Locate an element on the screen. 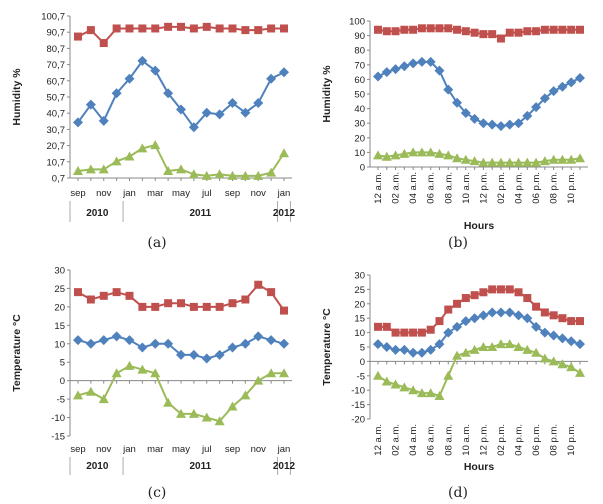 The image size is (603, 504). x-tick-label: 10 a.m. is located at coordinates (466, 188).